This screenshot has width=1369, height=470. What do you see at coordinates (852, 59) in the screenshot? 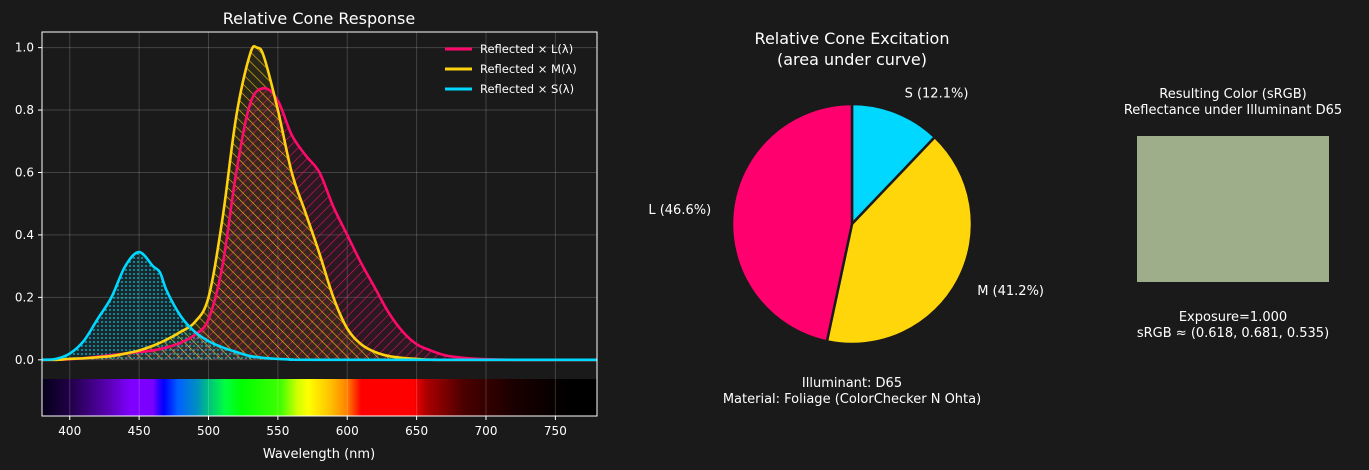
I see `pie-title-line2: (area under curve)` at bounding box center [852, 59].